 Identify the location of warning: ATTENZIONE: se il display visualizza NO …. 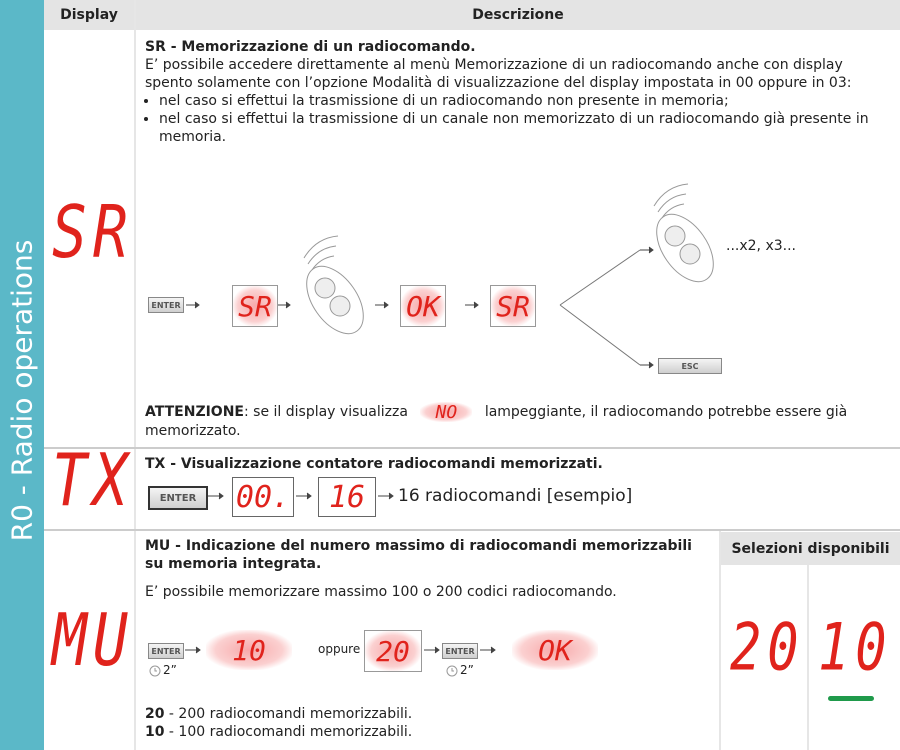
(517, 421).